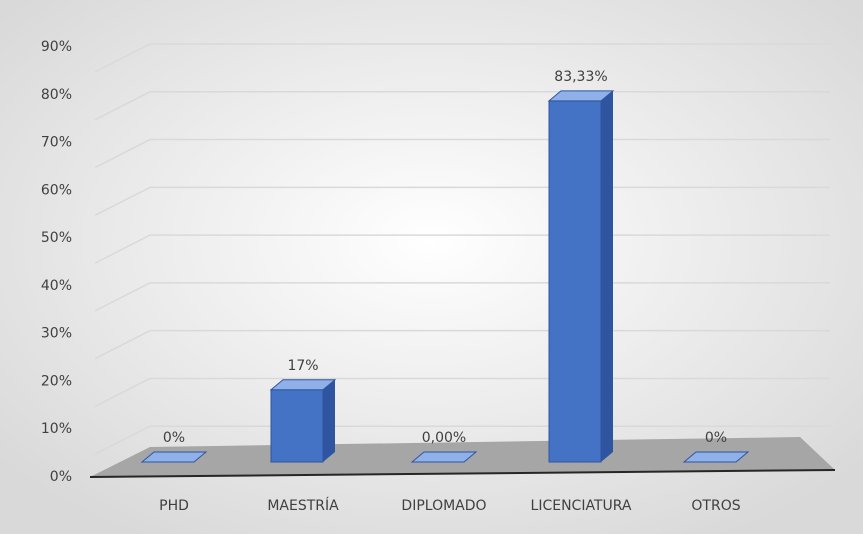 The width and height of the screenshot is (863, 534). Describe the element at coordinates (580, 77) in the screenshot. I see `data-label: 83,33%` at that location.